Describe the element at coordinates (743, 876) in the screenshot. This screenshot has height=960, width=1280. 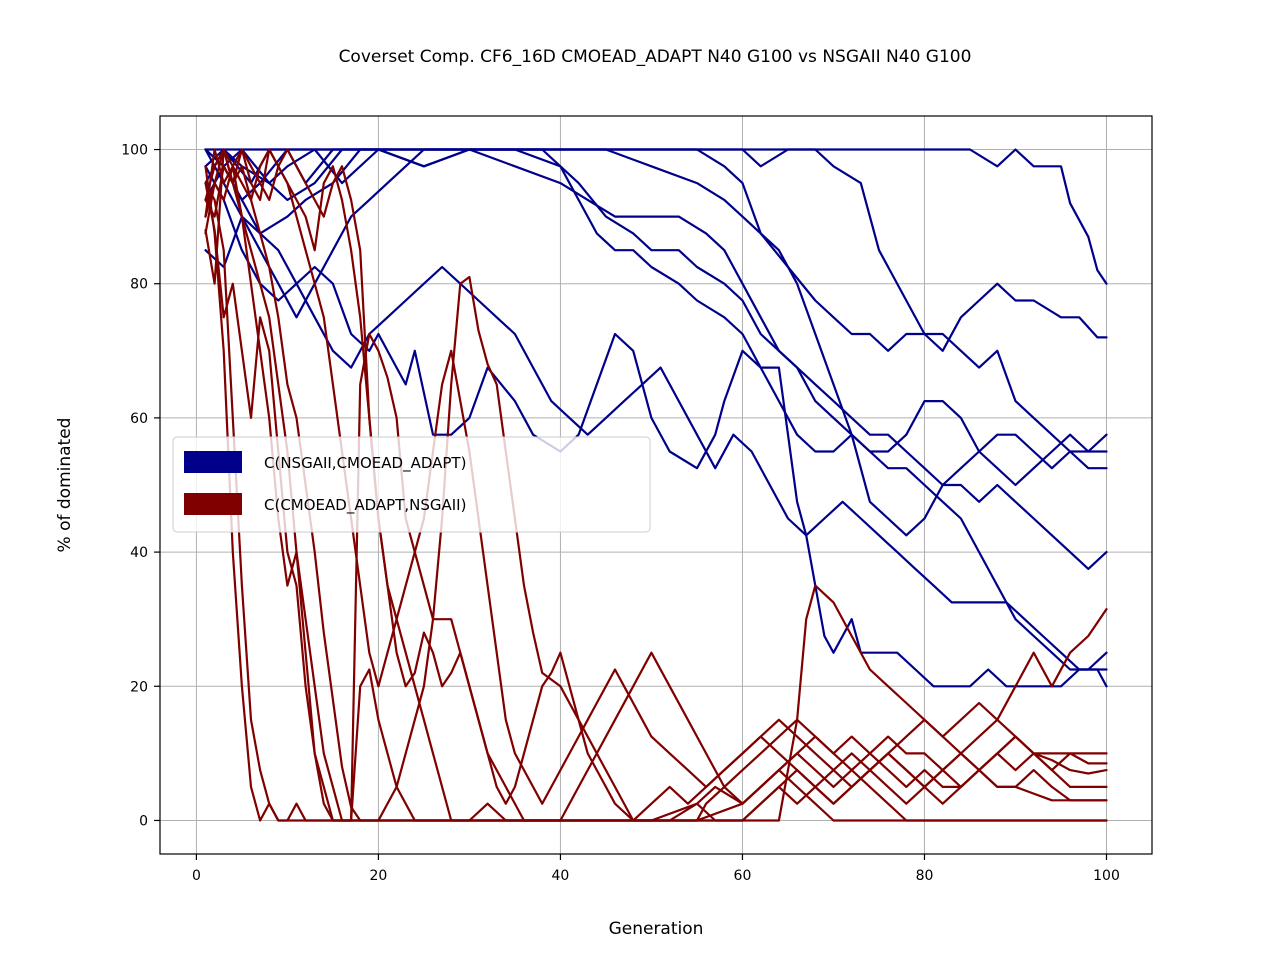
I see `x-tick-label: 60` at that location.